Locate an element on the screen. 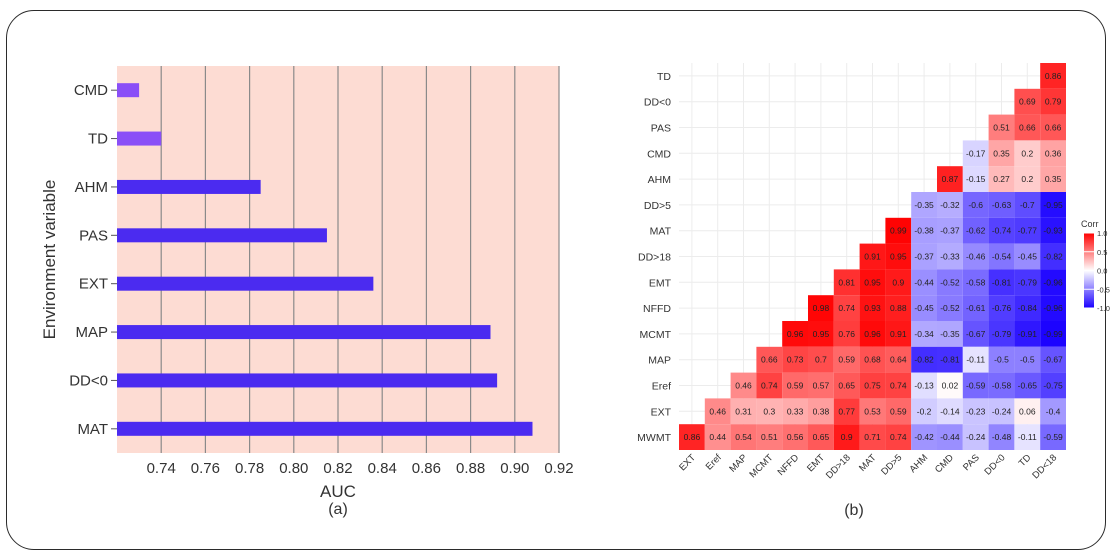 The image size is (1113, 550). cell-value: -0.65 is located at coordinates (1028, 386).